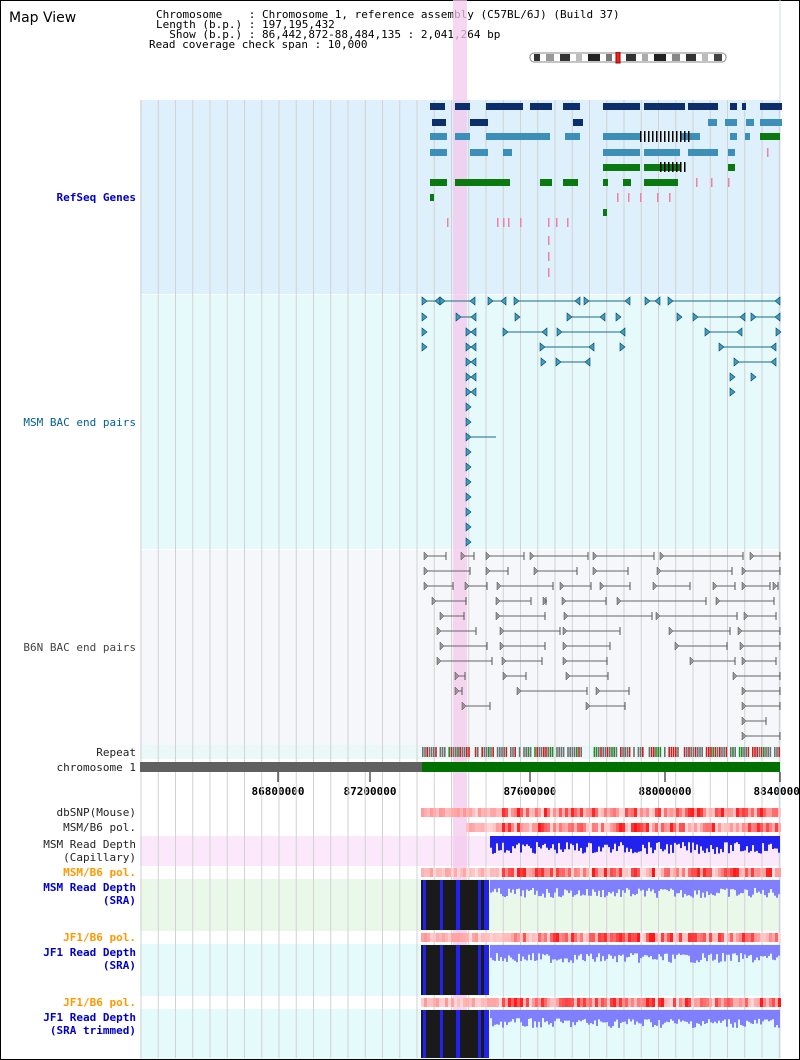 This screenshot has width=800, height=1060. Describe the element at coordinates (89, 1024) in the screenshot. I see `jf1-depth-trim-label: JF1 Read Depth (SRA trimmed)` at that location.